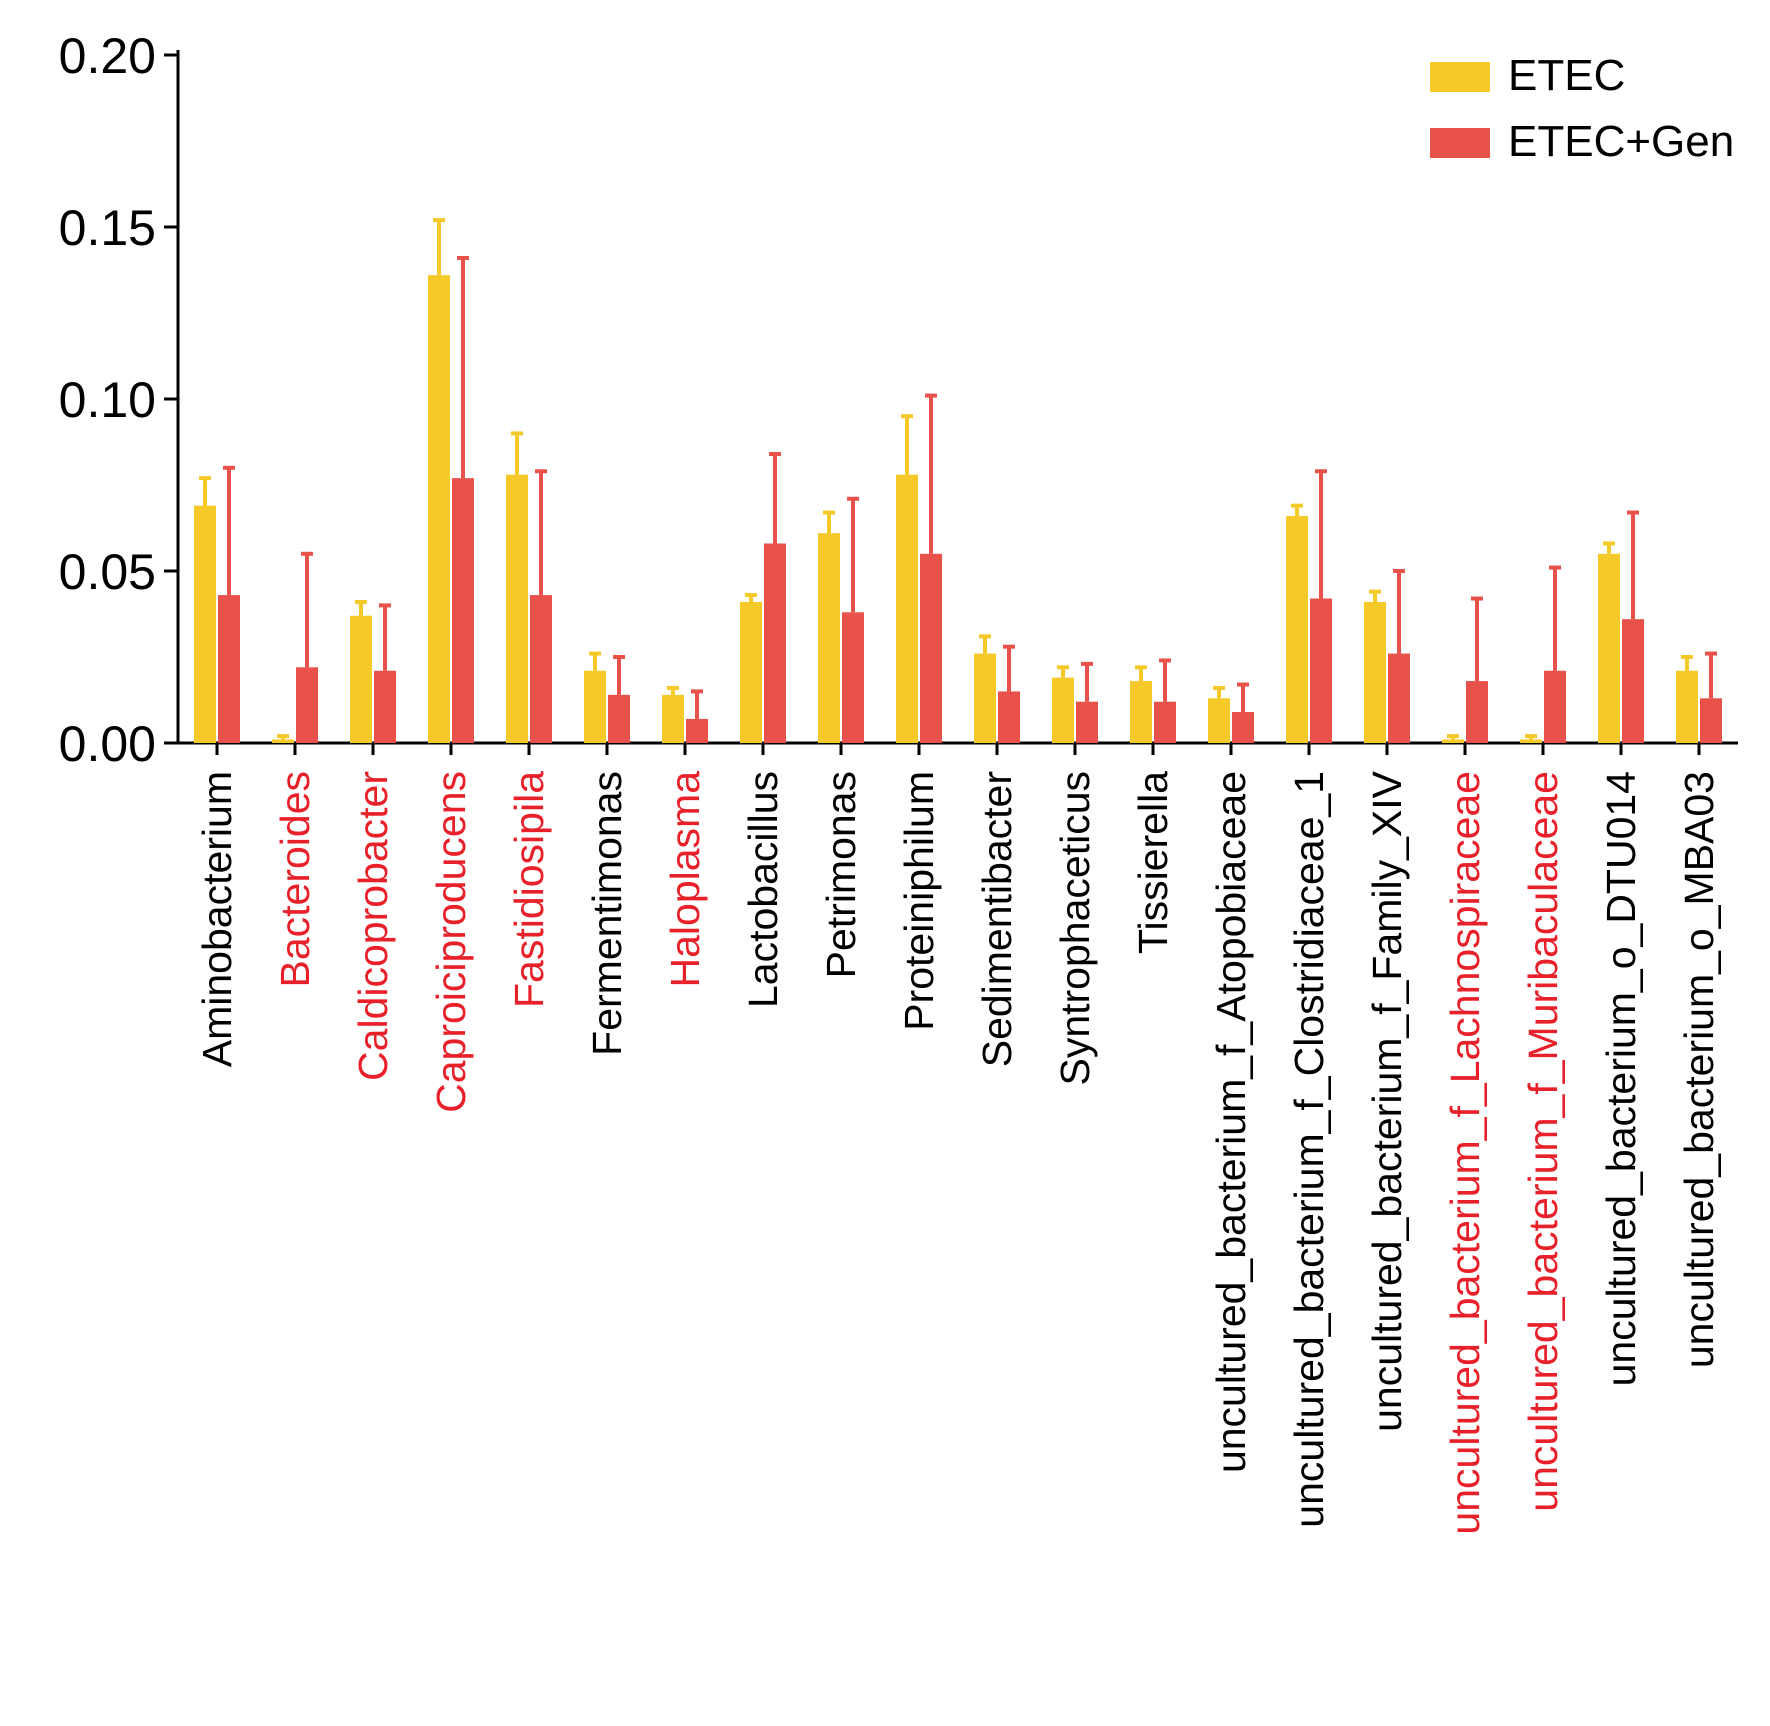  What do you see at coordinates (685, 879) in the screenshot?
I see `x-tick-label: Haloplasma` at bounding box center [685, 879].